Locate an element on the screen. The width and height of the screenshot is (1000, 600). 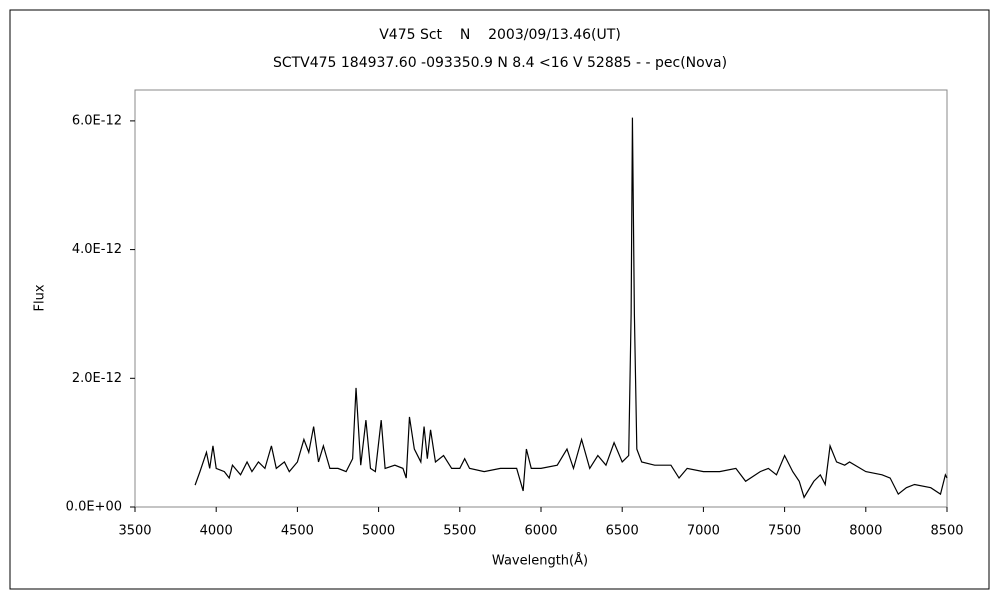
x-tick-label: 4500 is located at coordinates (297, 531).